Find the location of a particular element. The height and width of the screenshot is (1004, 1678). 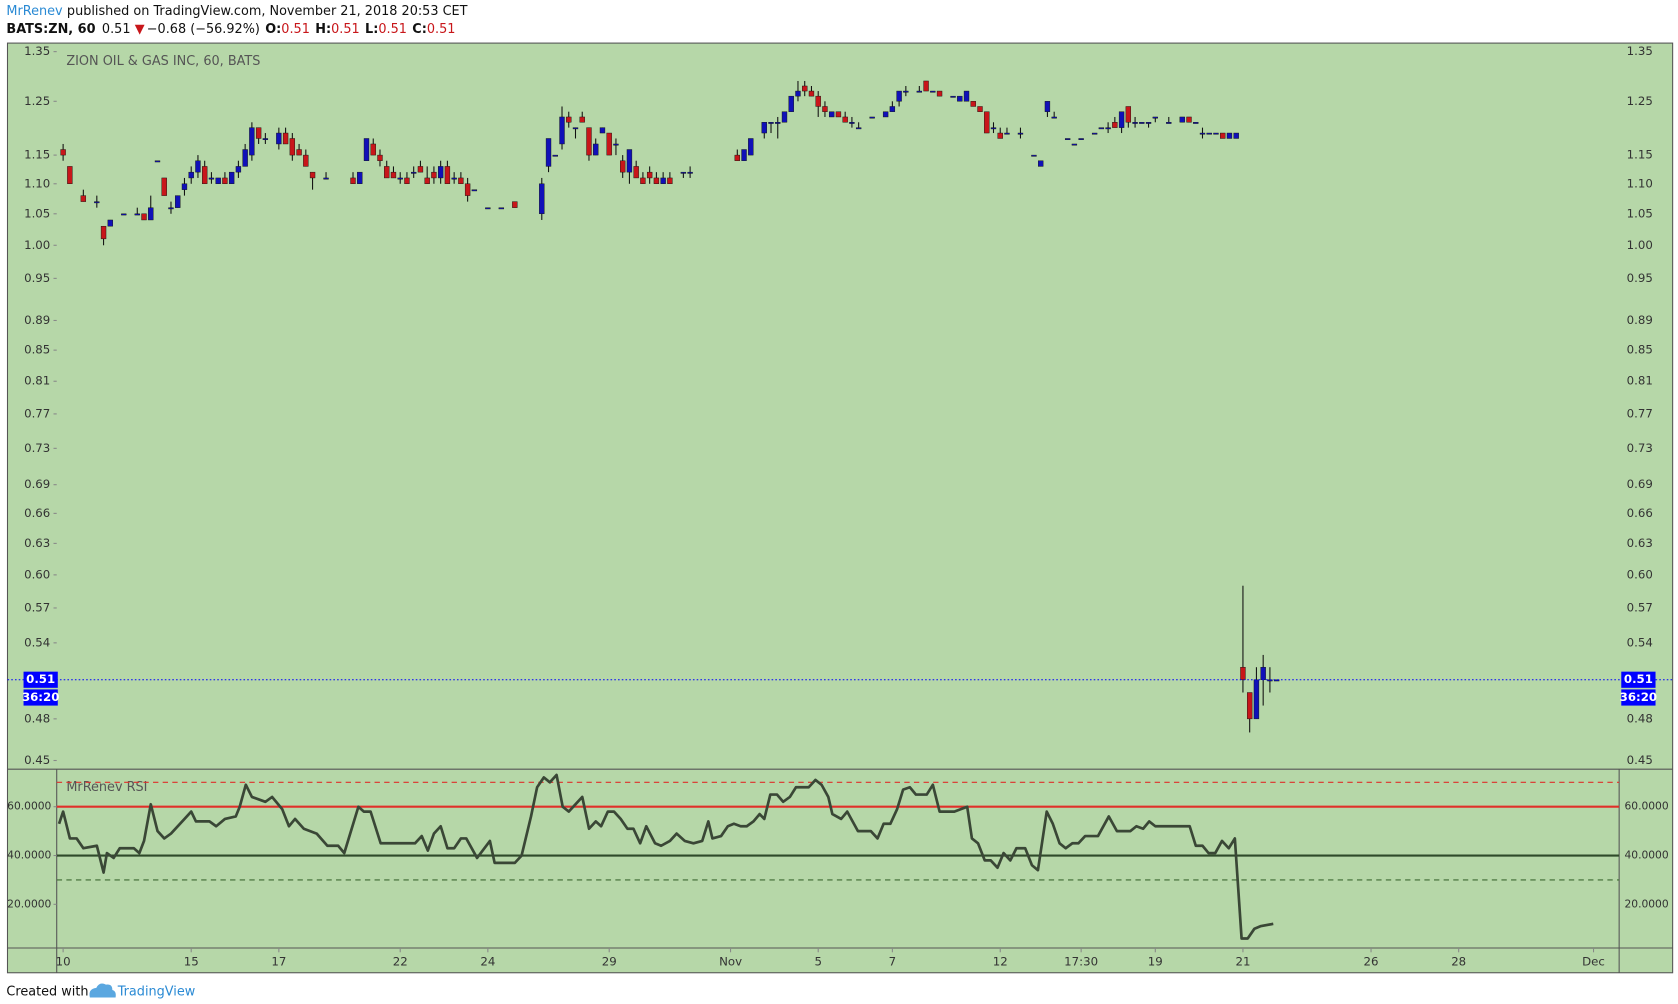

logo is located at coordinates (102, 990).